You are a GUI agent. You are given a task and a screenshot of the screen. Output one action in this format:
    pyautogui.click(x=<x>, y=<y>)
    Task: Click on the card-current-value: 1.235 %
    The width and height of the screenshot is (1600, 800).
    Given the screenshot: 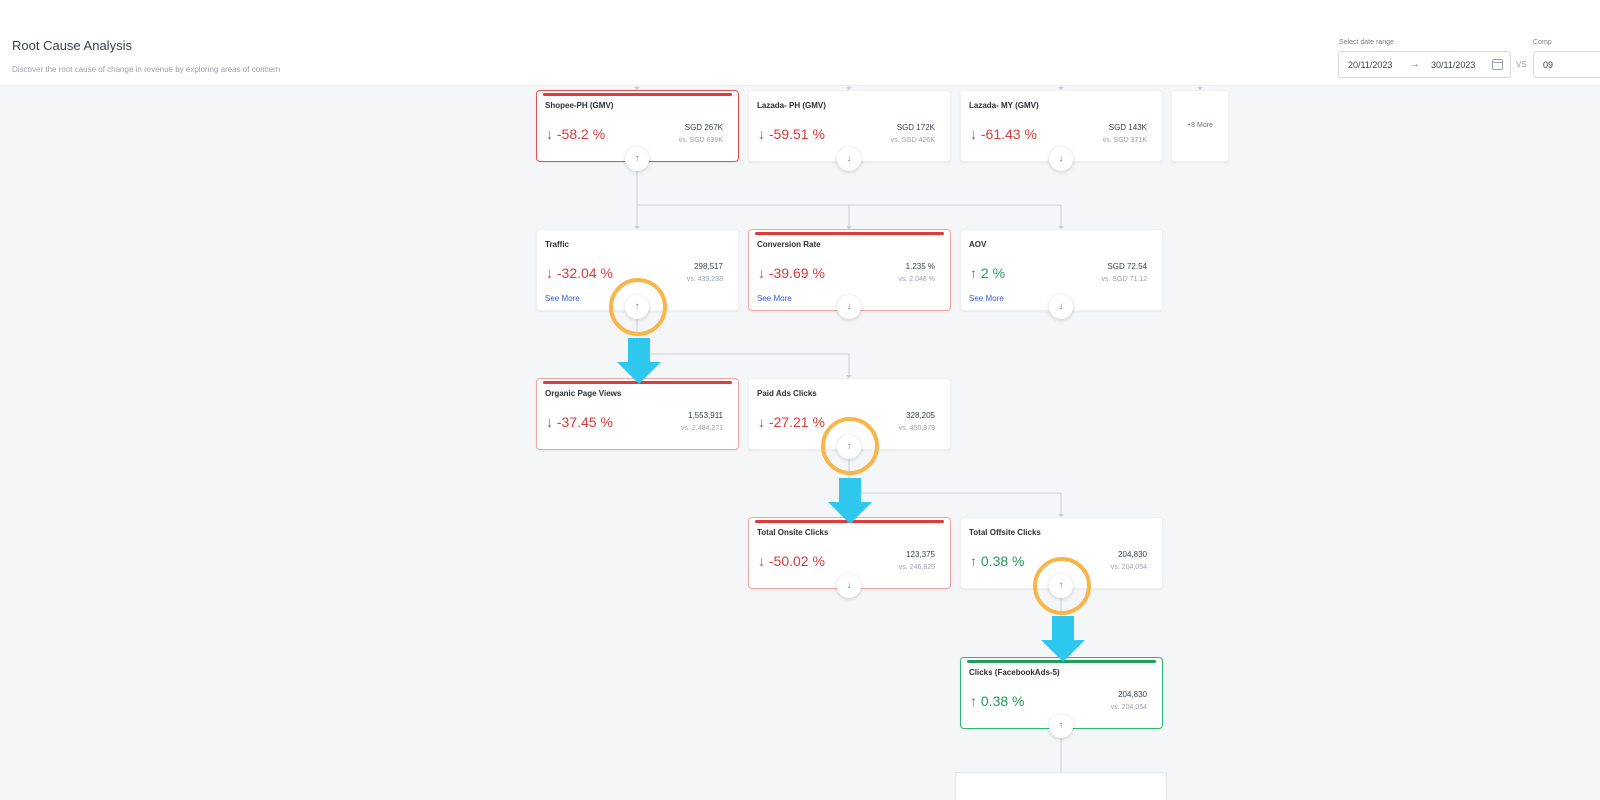 What is the action you would take?
    pyautogui.click(x=920, y=266)
    